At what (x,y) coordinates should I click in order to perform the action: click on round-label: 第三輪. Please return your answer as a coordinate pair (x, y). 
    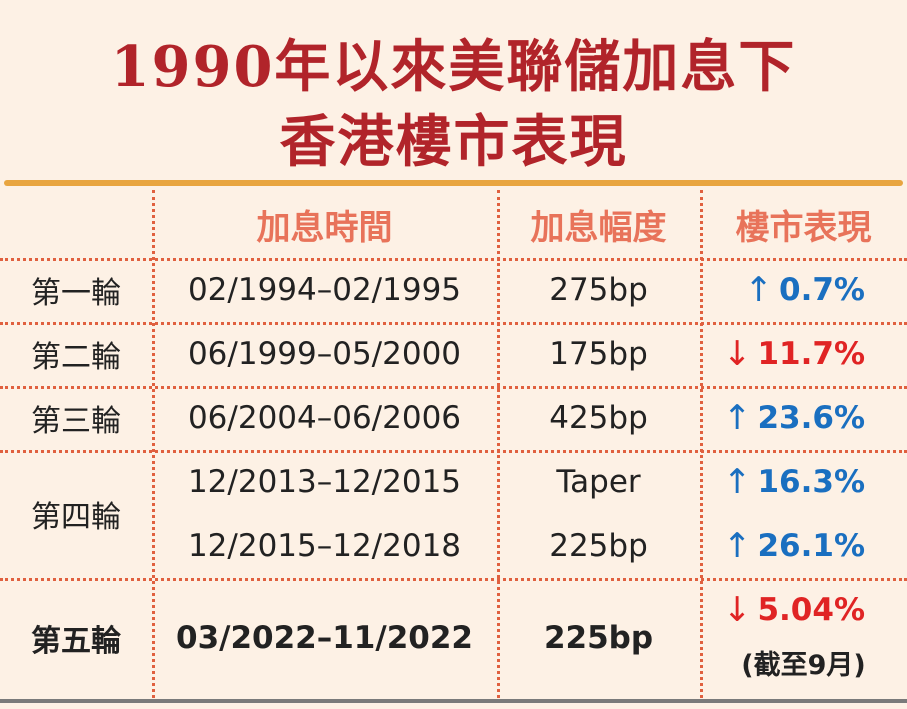
    Looking at the image, I should click on (76, 421).